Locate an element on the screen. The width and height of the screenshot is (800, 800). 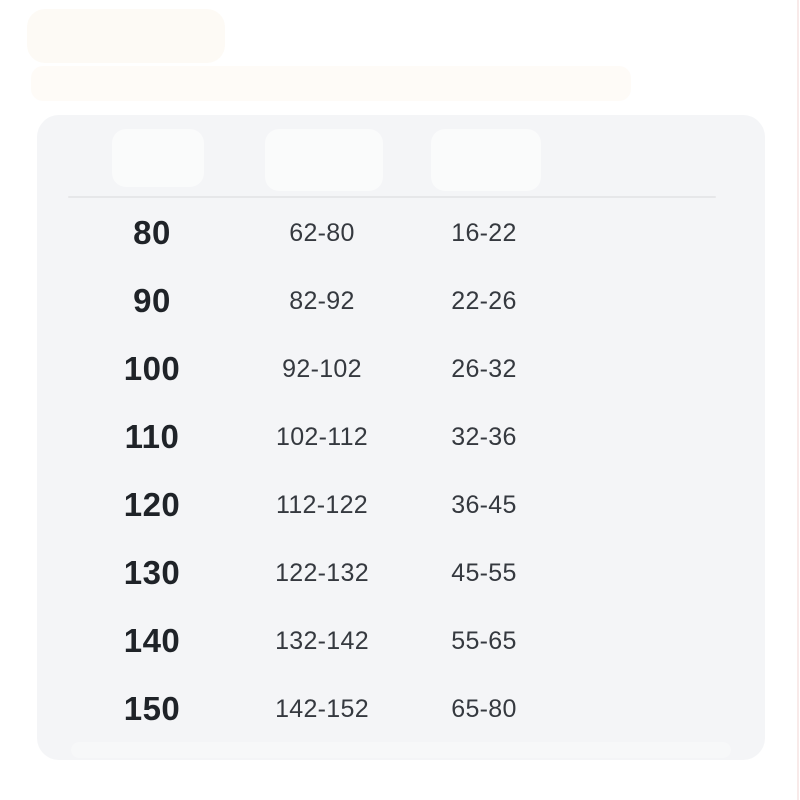
height-cell: 112-122 is located at coordinates (322, 504).